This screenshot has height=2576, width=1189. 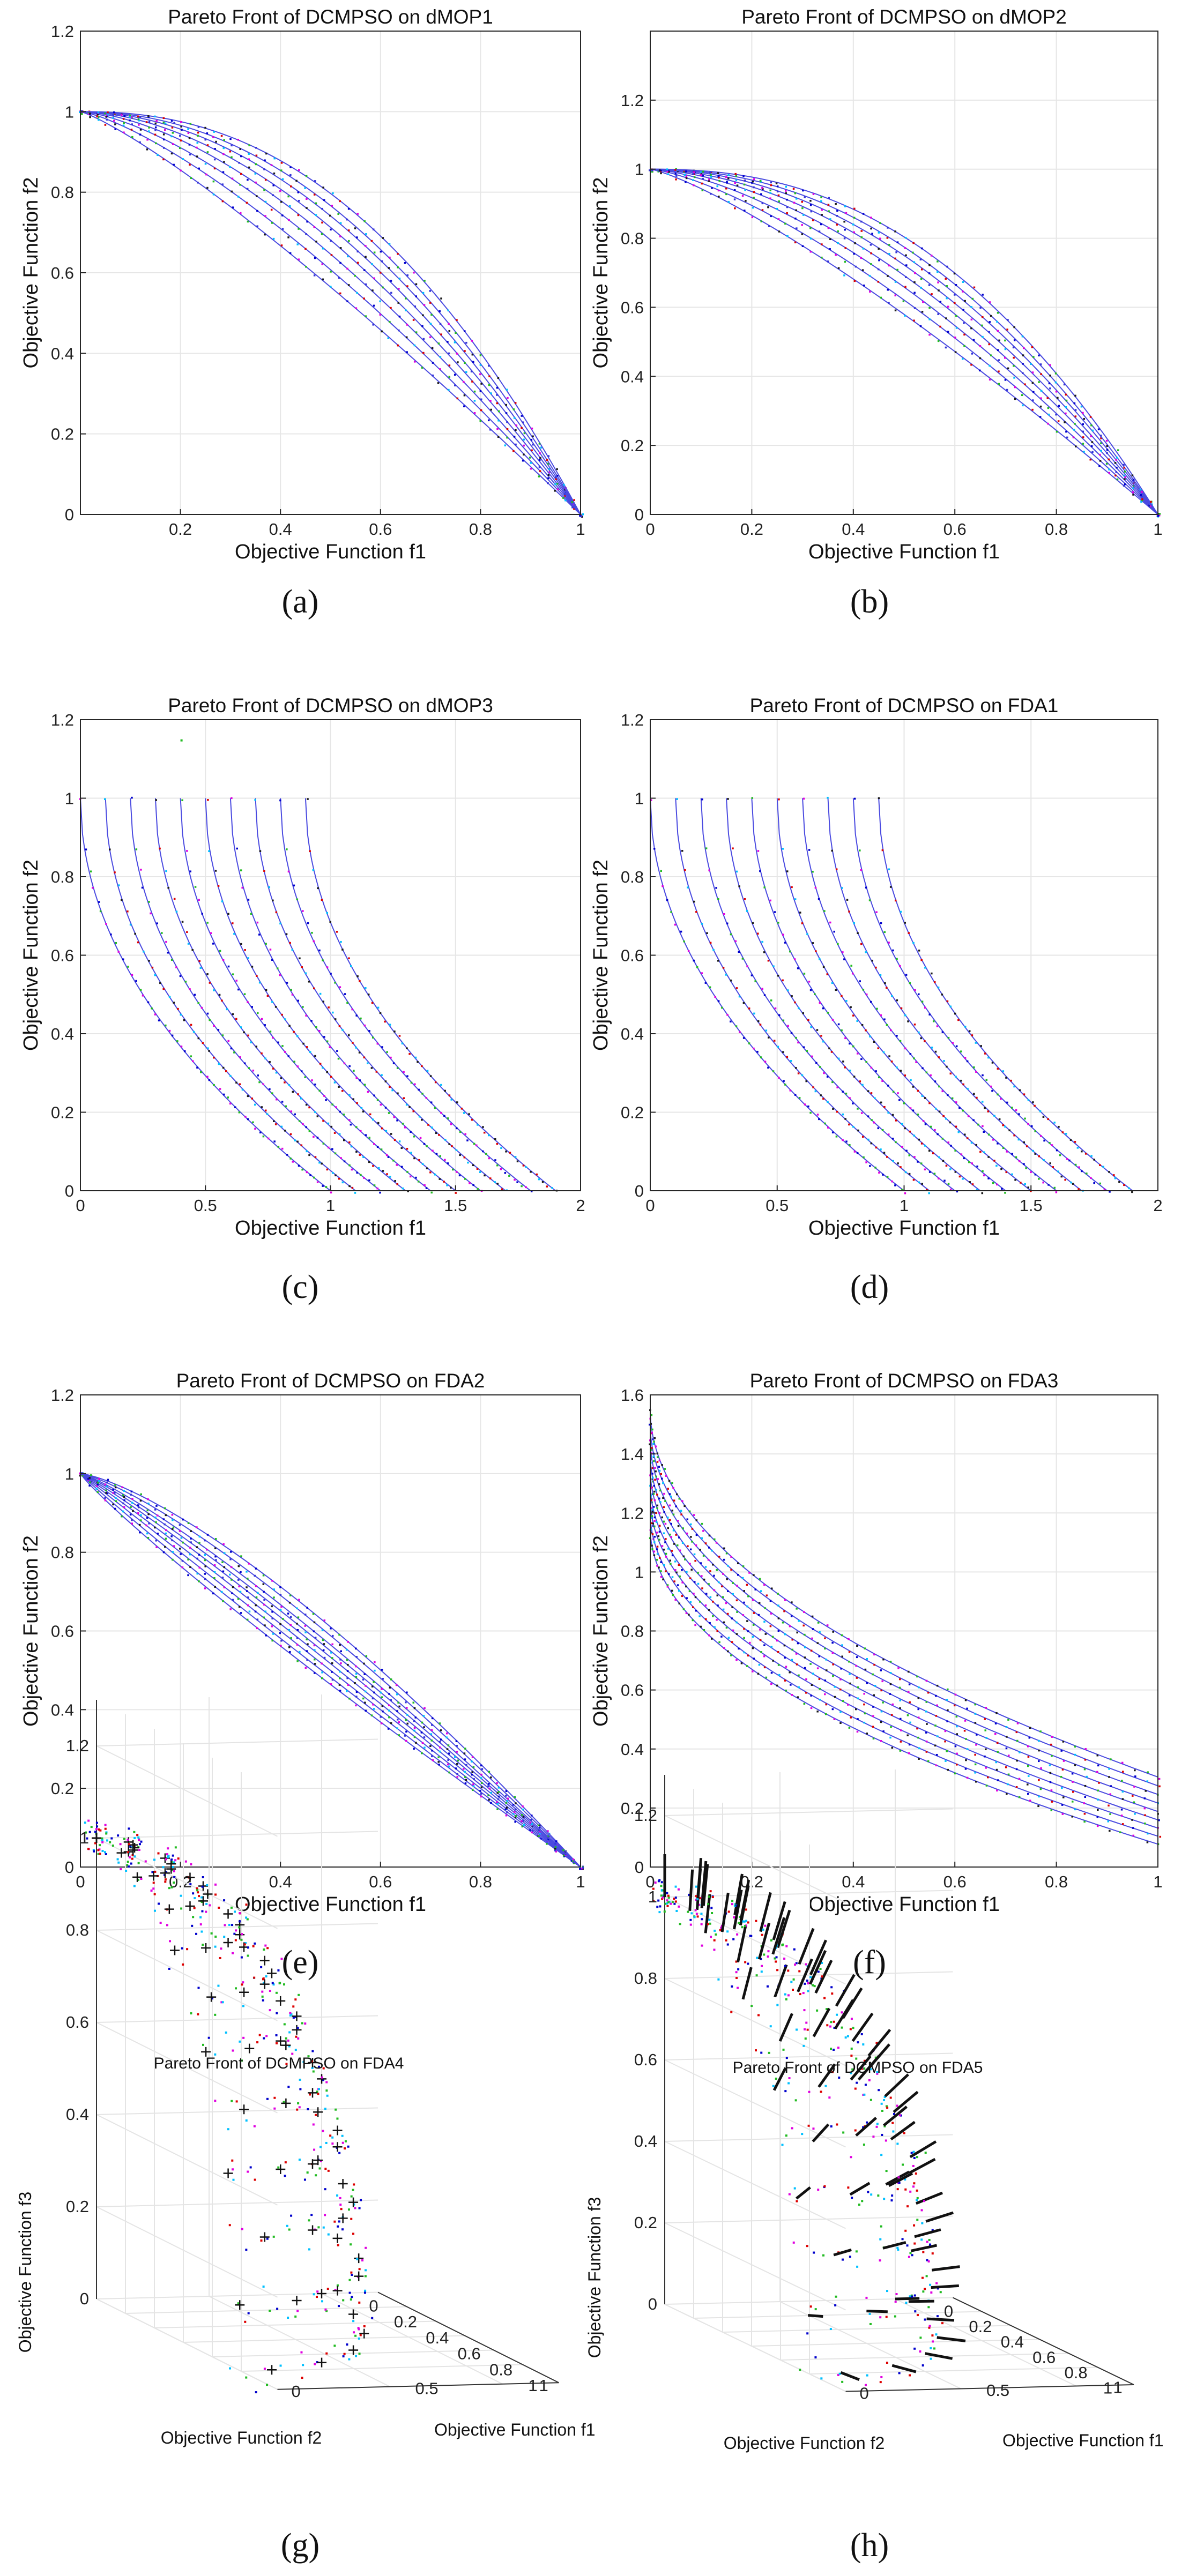 I want to click on z-tick-label: 0.4, so click(x=646, y=2141).